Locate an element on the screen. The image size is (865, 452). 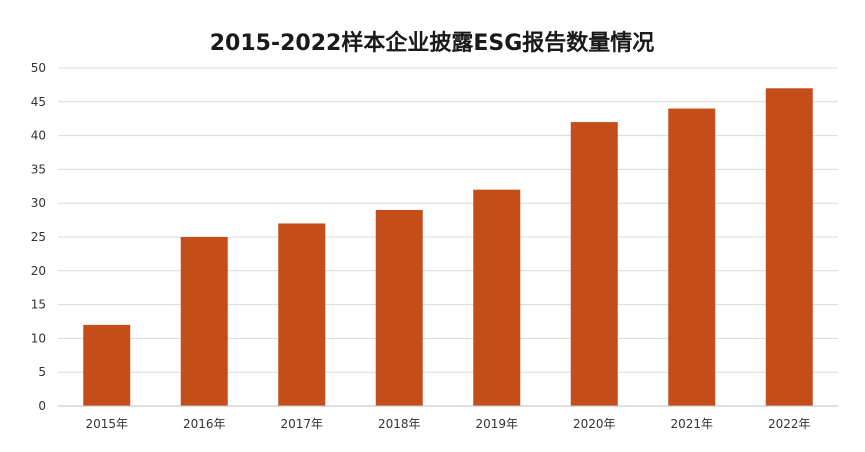
y-tick-label: 30 is located at coordinates (38, 203).